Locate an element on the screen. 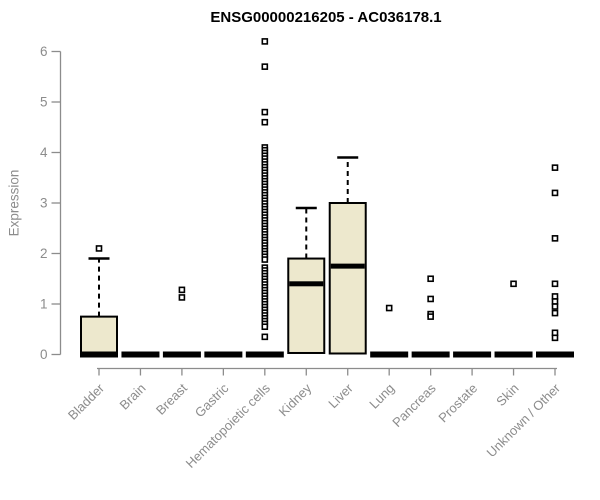  y-tick-label: 2 is located at coordinates (44, 253).